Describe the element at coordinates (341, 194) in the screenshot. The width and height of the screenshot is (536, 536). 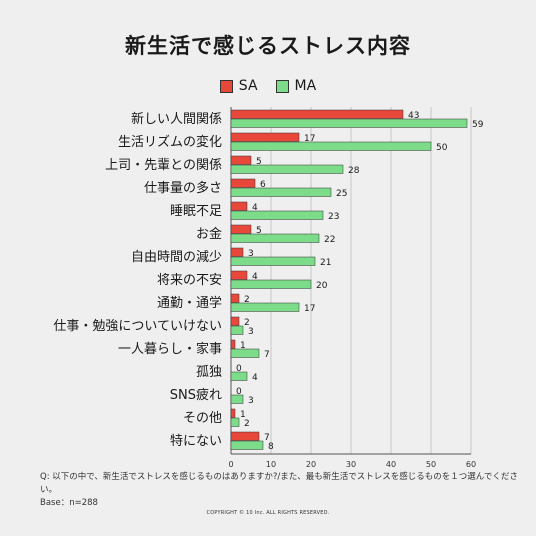
I see `data-label-ma: 25` at that location.